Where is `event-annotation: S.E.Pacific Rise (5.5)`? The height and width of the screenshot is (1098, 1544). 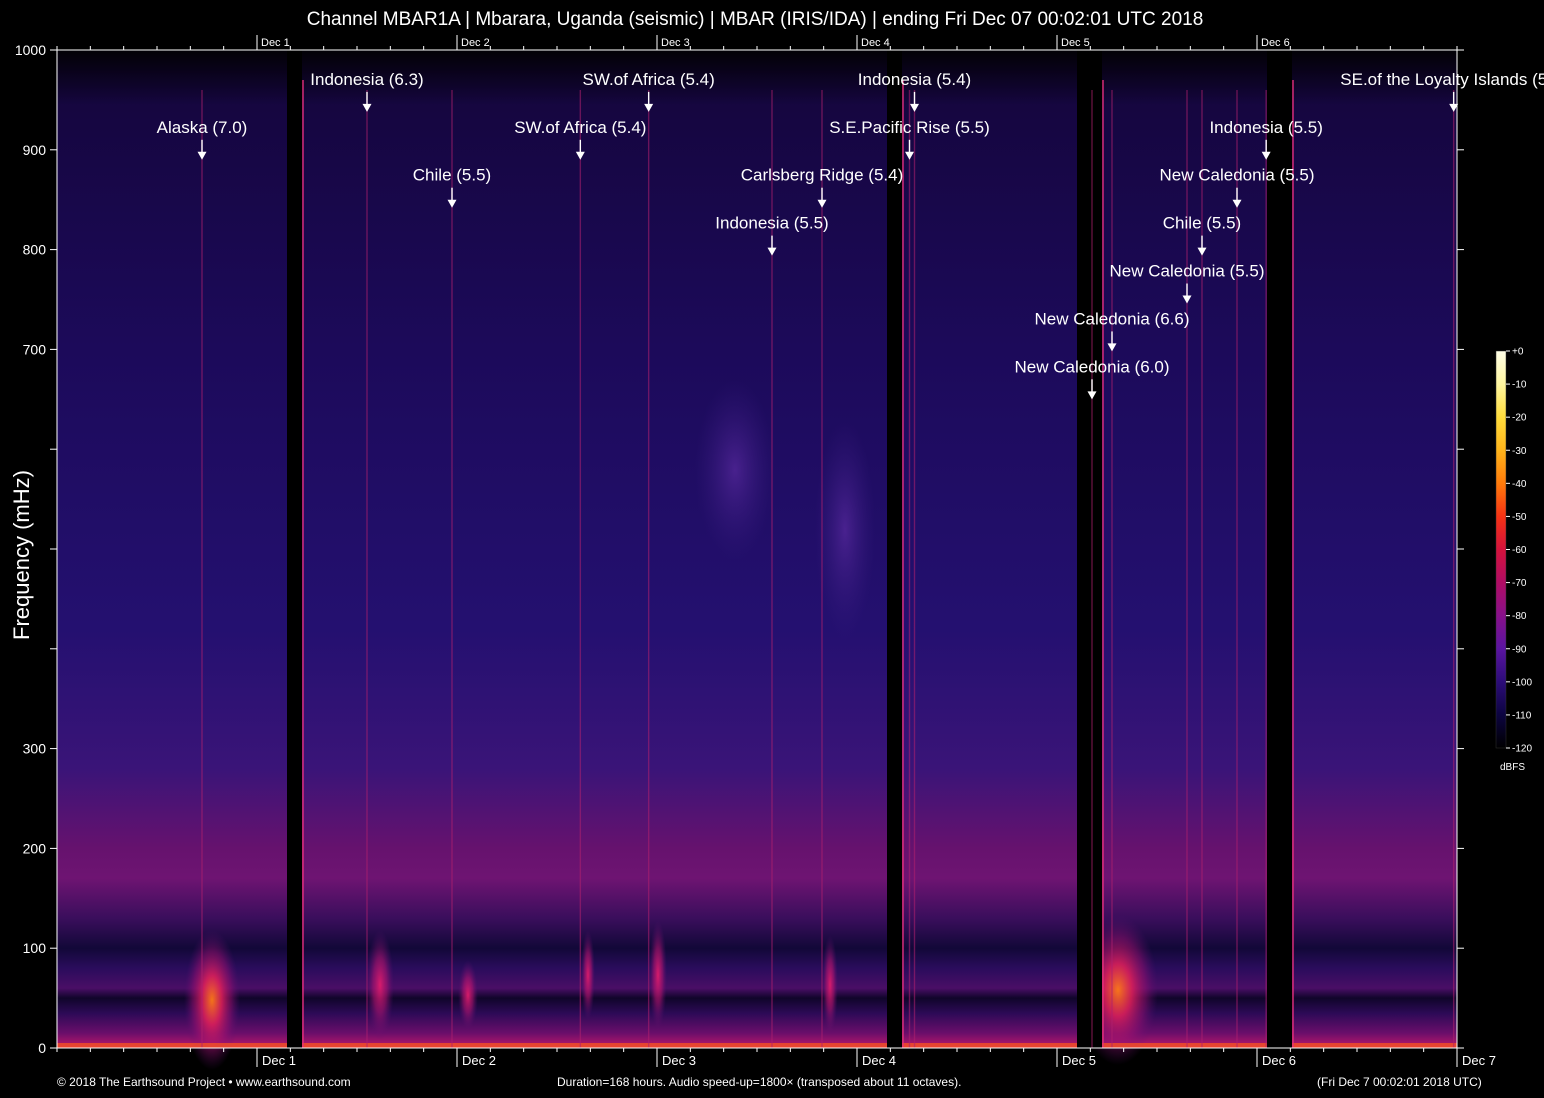
event-annotation: S.E.Pacific Rise (5.5) is located at coordinates (909, 139).